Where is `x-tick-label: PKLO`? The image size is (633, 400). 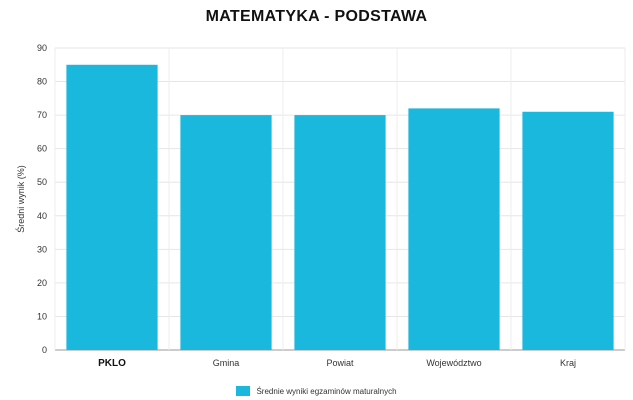
x-tick-label: PKLO is located at coordinates (112, 363).